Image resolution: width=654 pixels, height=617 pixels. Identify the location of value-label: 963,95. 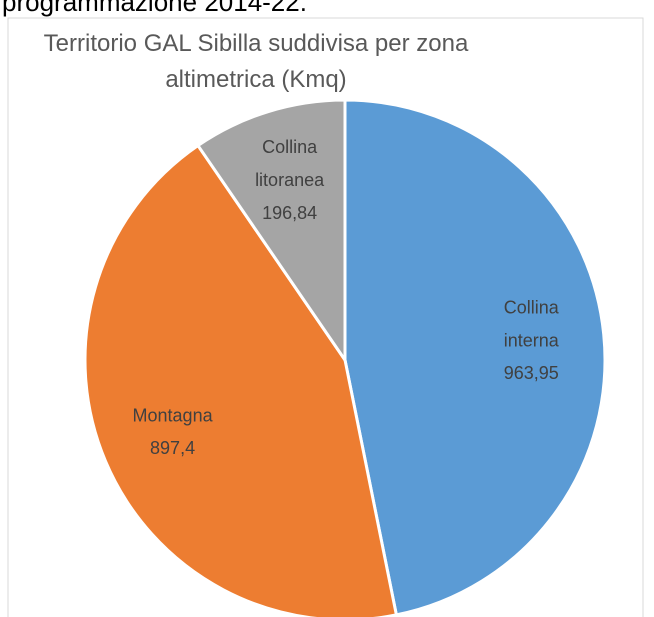
(531, 373).